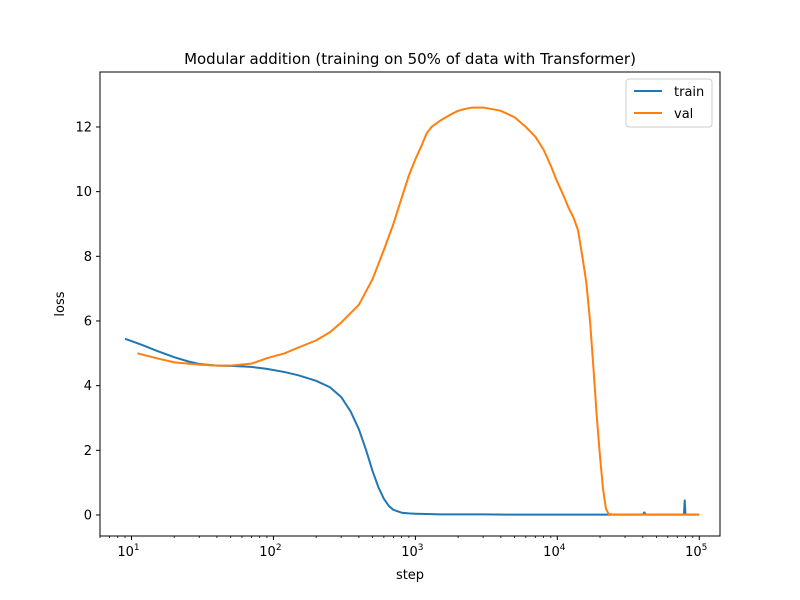  I want to click on legend: train val, so click(669, 103).